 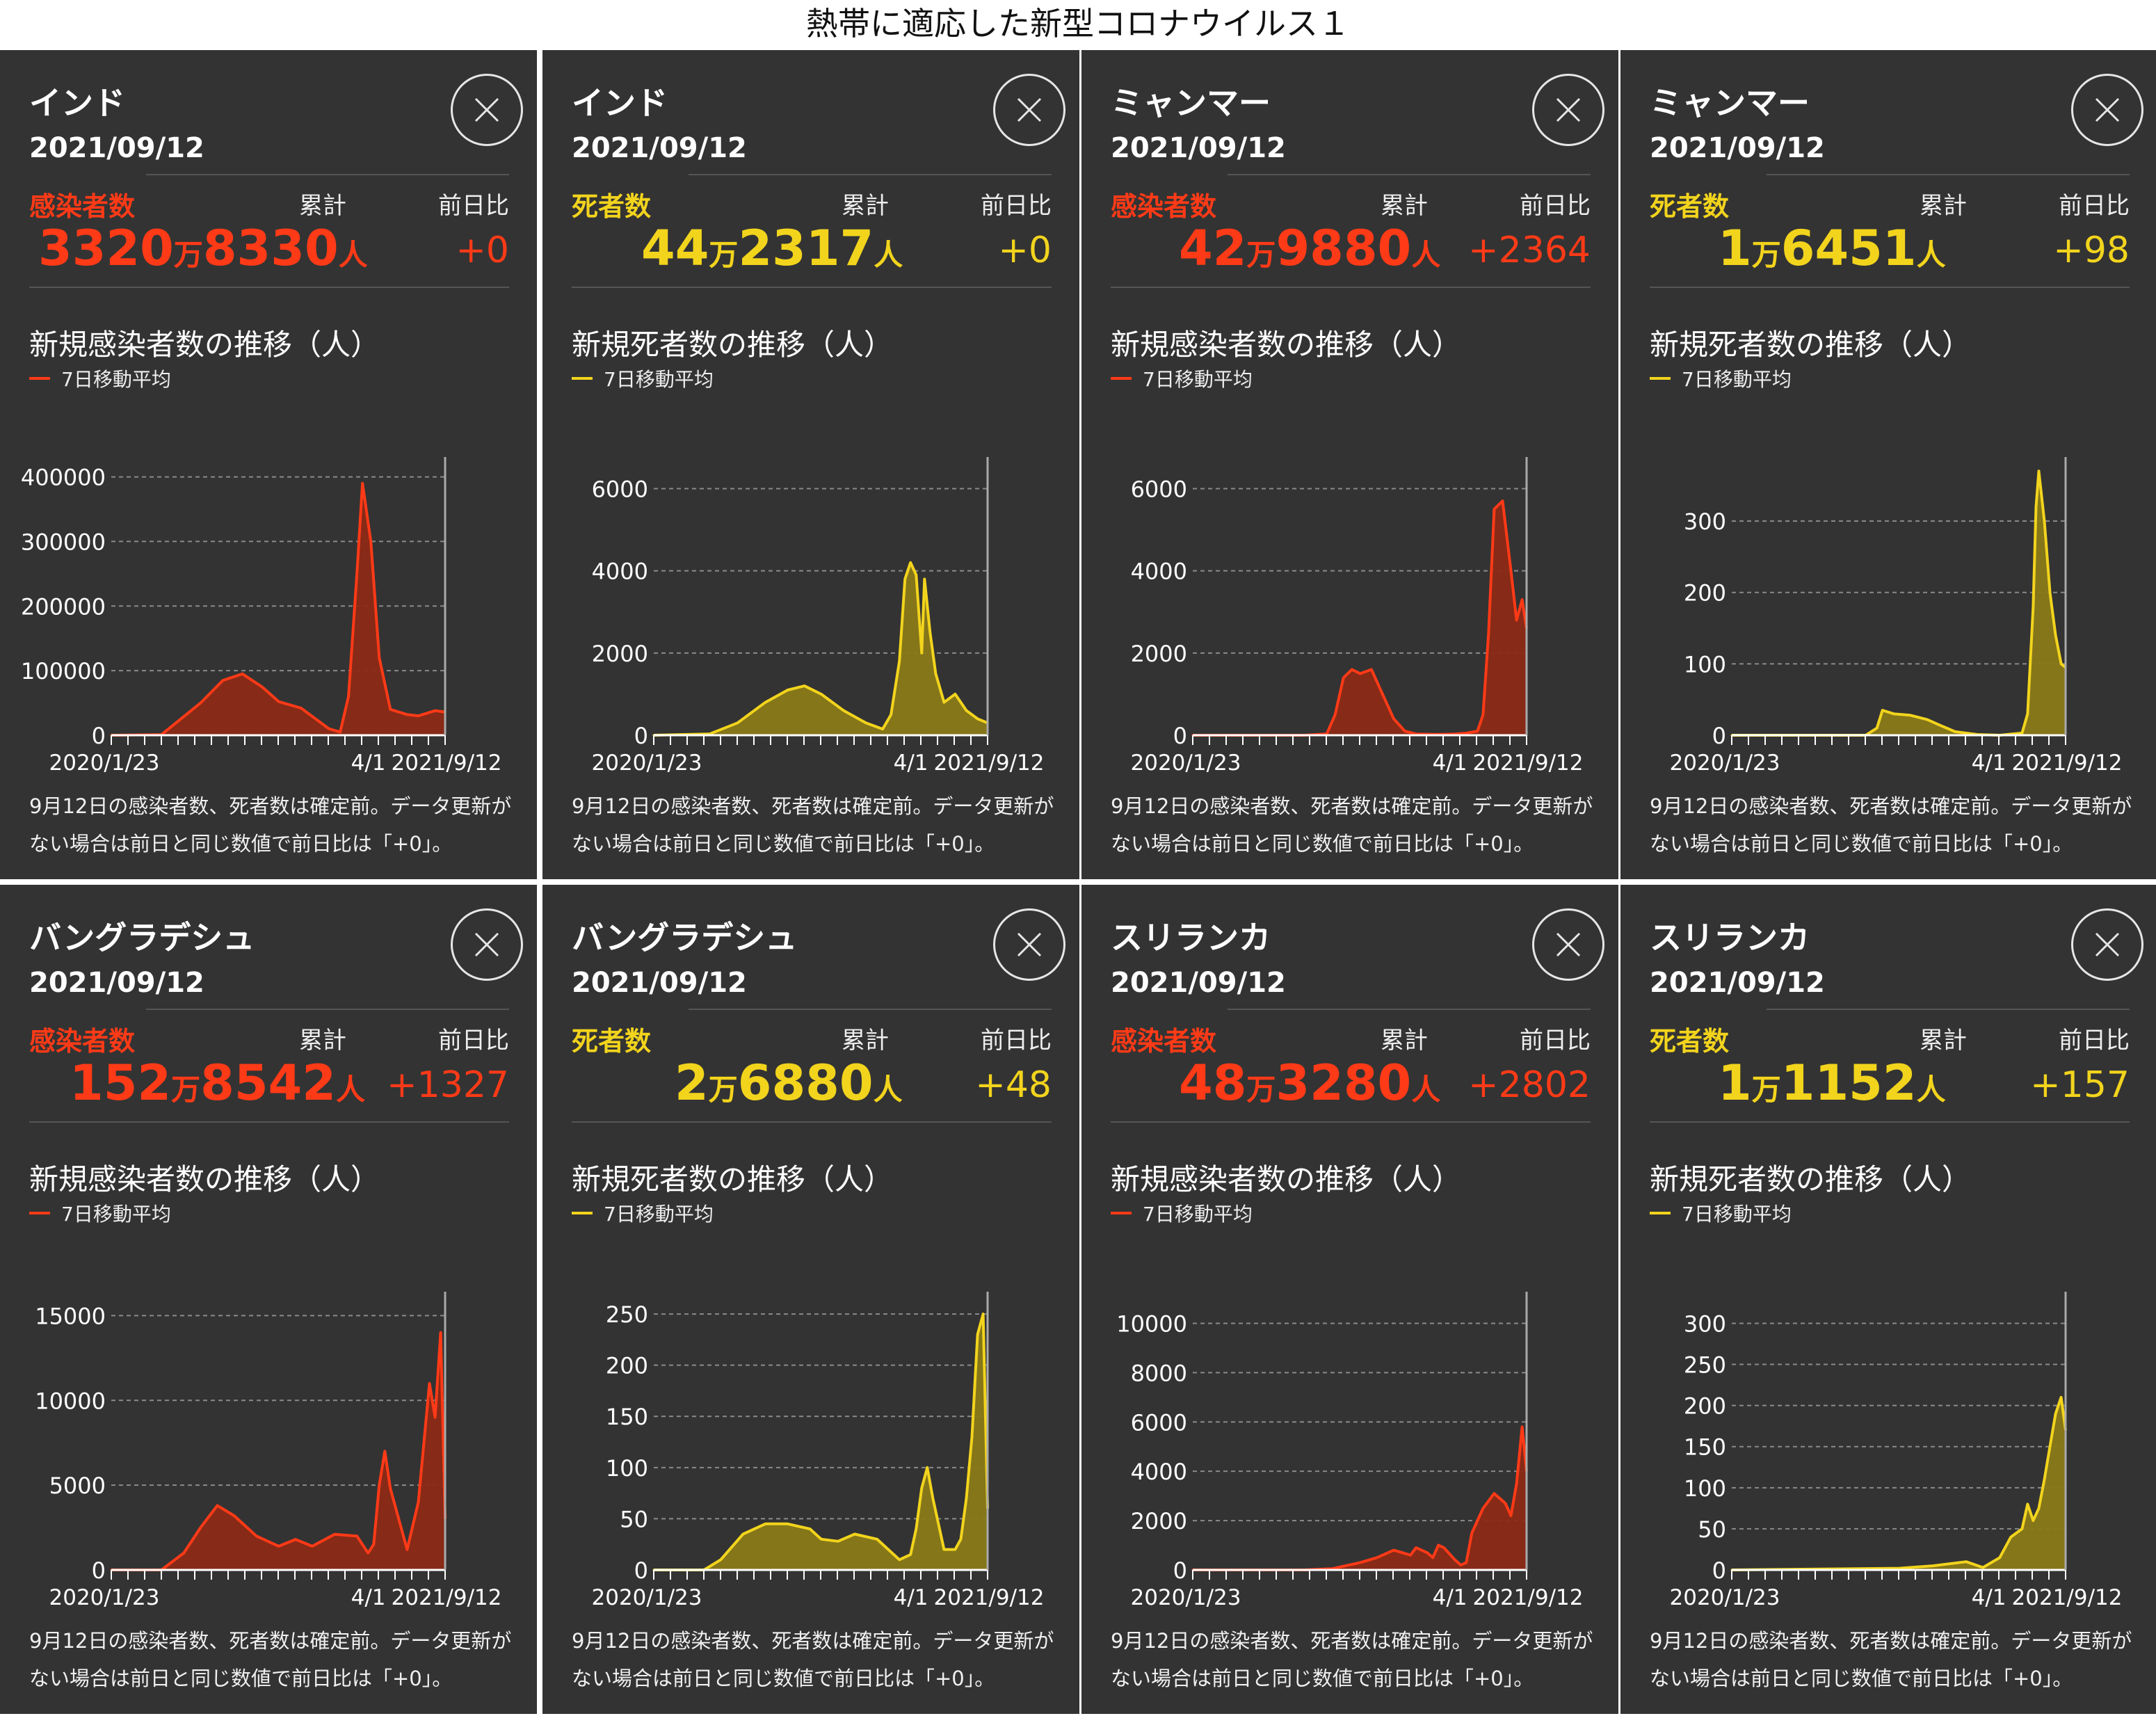 What do you see at coordinates (327, 174) in the screenshot?
I see `divider` at bounding box center [327, 174].